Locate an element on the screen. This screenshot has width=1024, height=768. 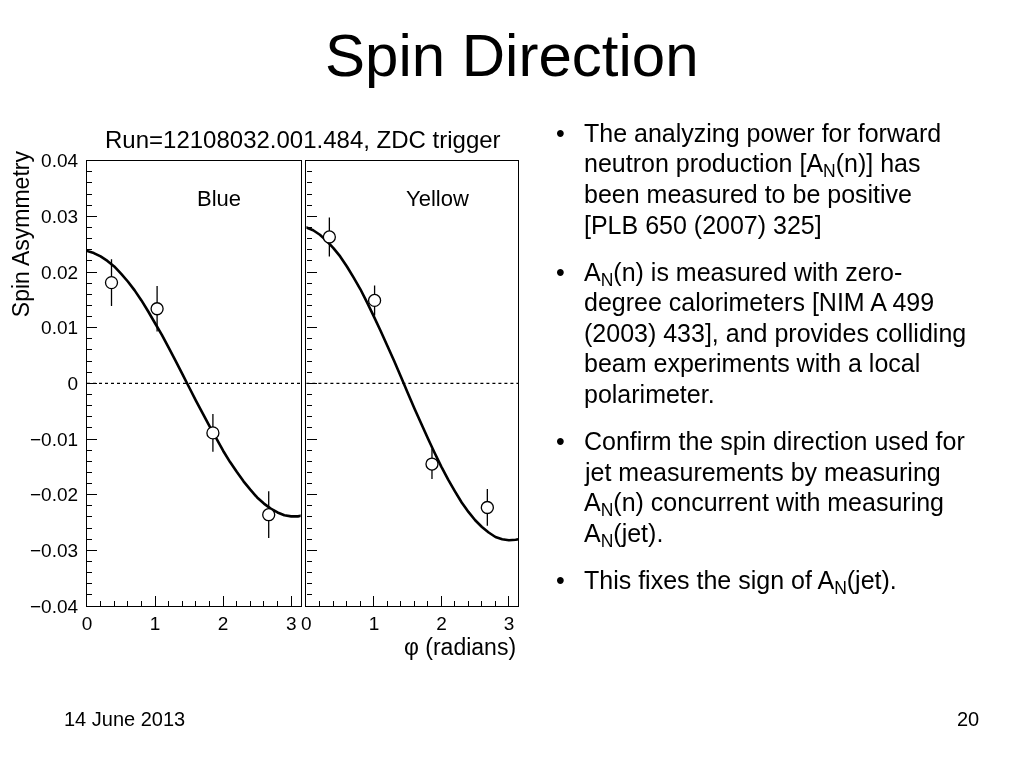
text: Spin Direction is located at coordinates (512, 55).